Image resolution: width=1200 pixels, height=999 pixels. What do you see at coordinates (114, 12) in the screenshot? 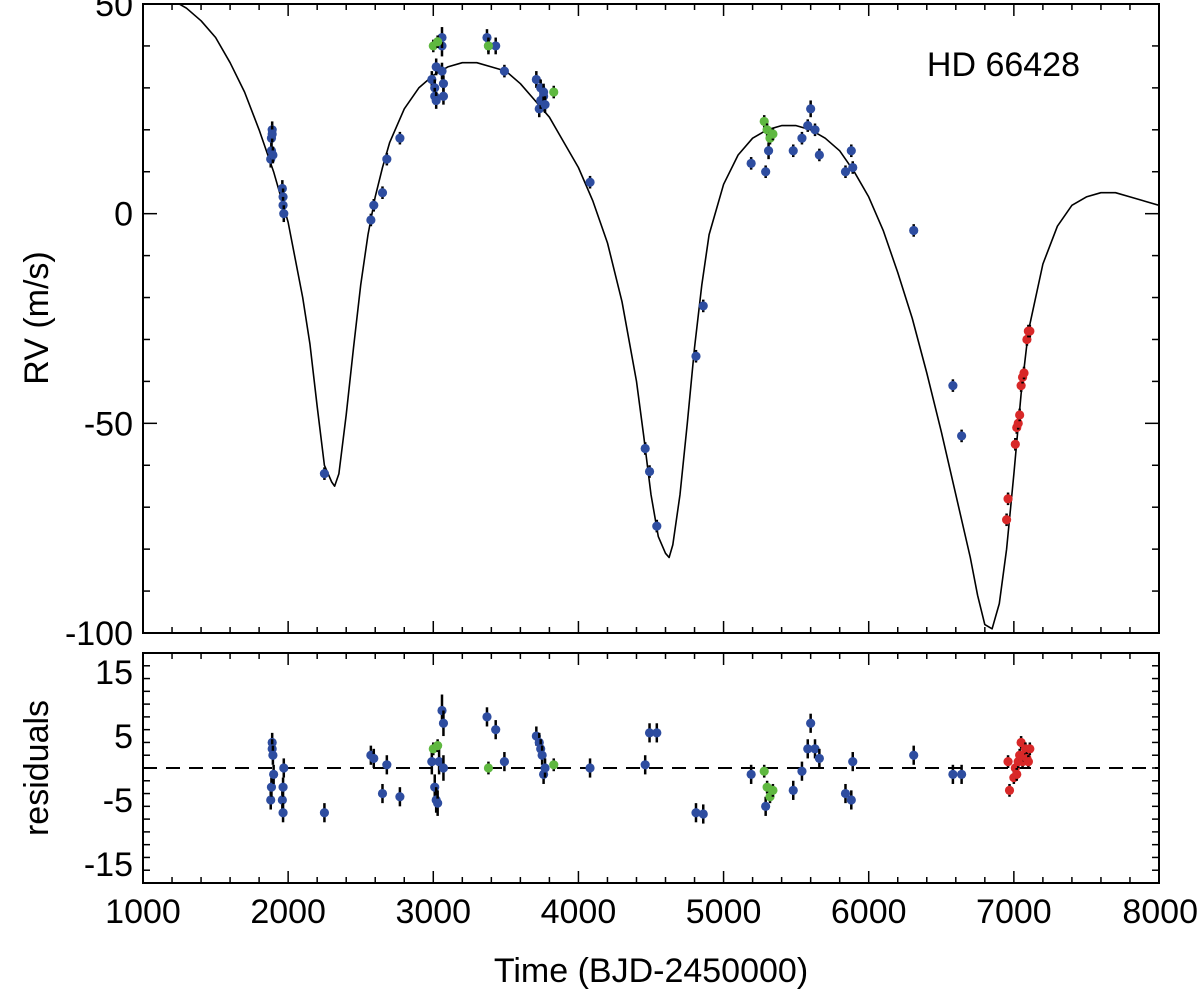
I see `y-tick-label: 50` at bounding box center [114, 12].